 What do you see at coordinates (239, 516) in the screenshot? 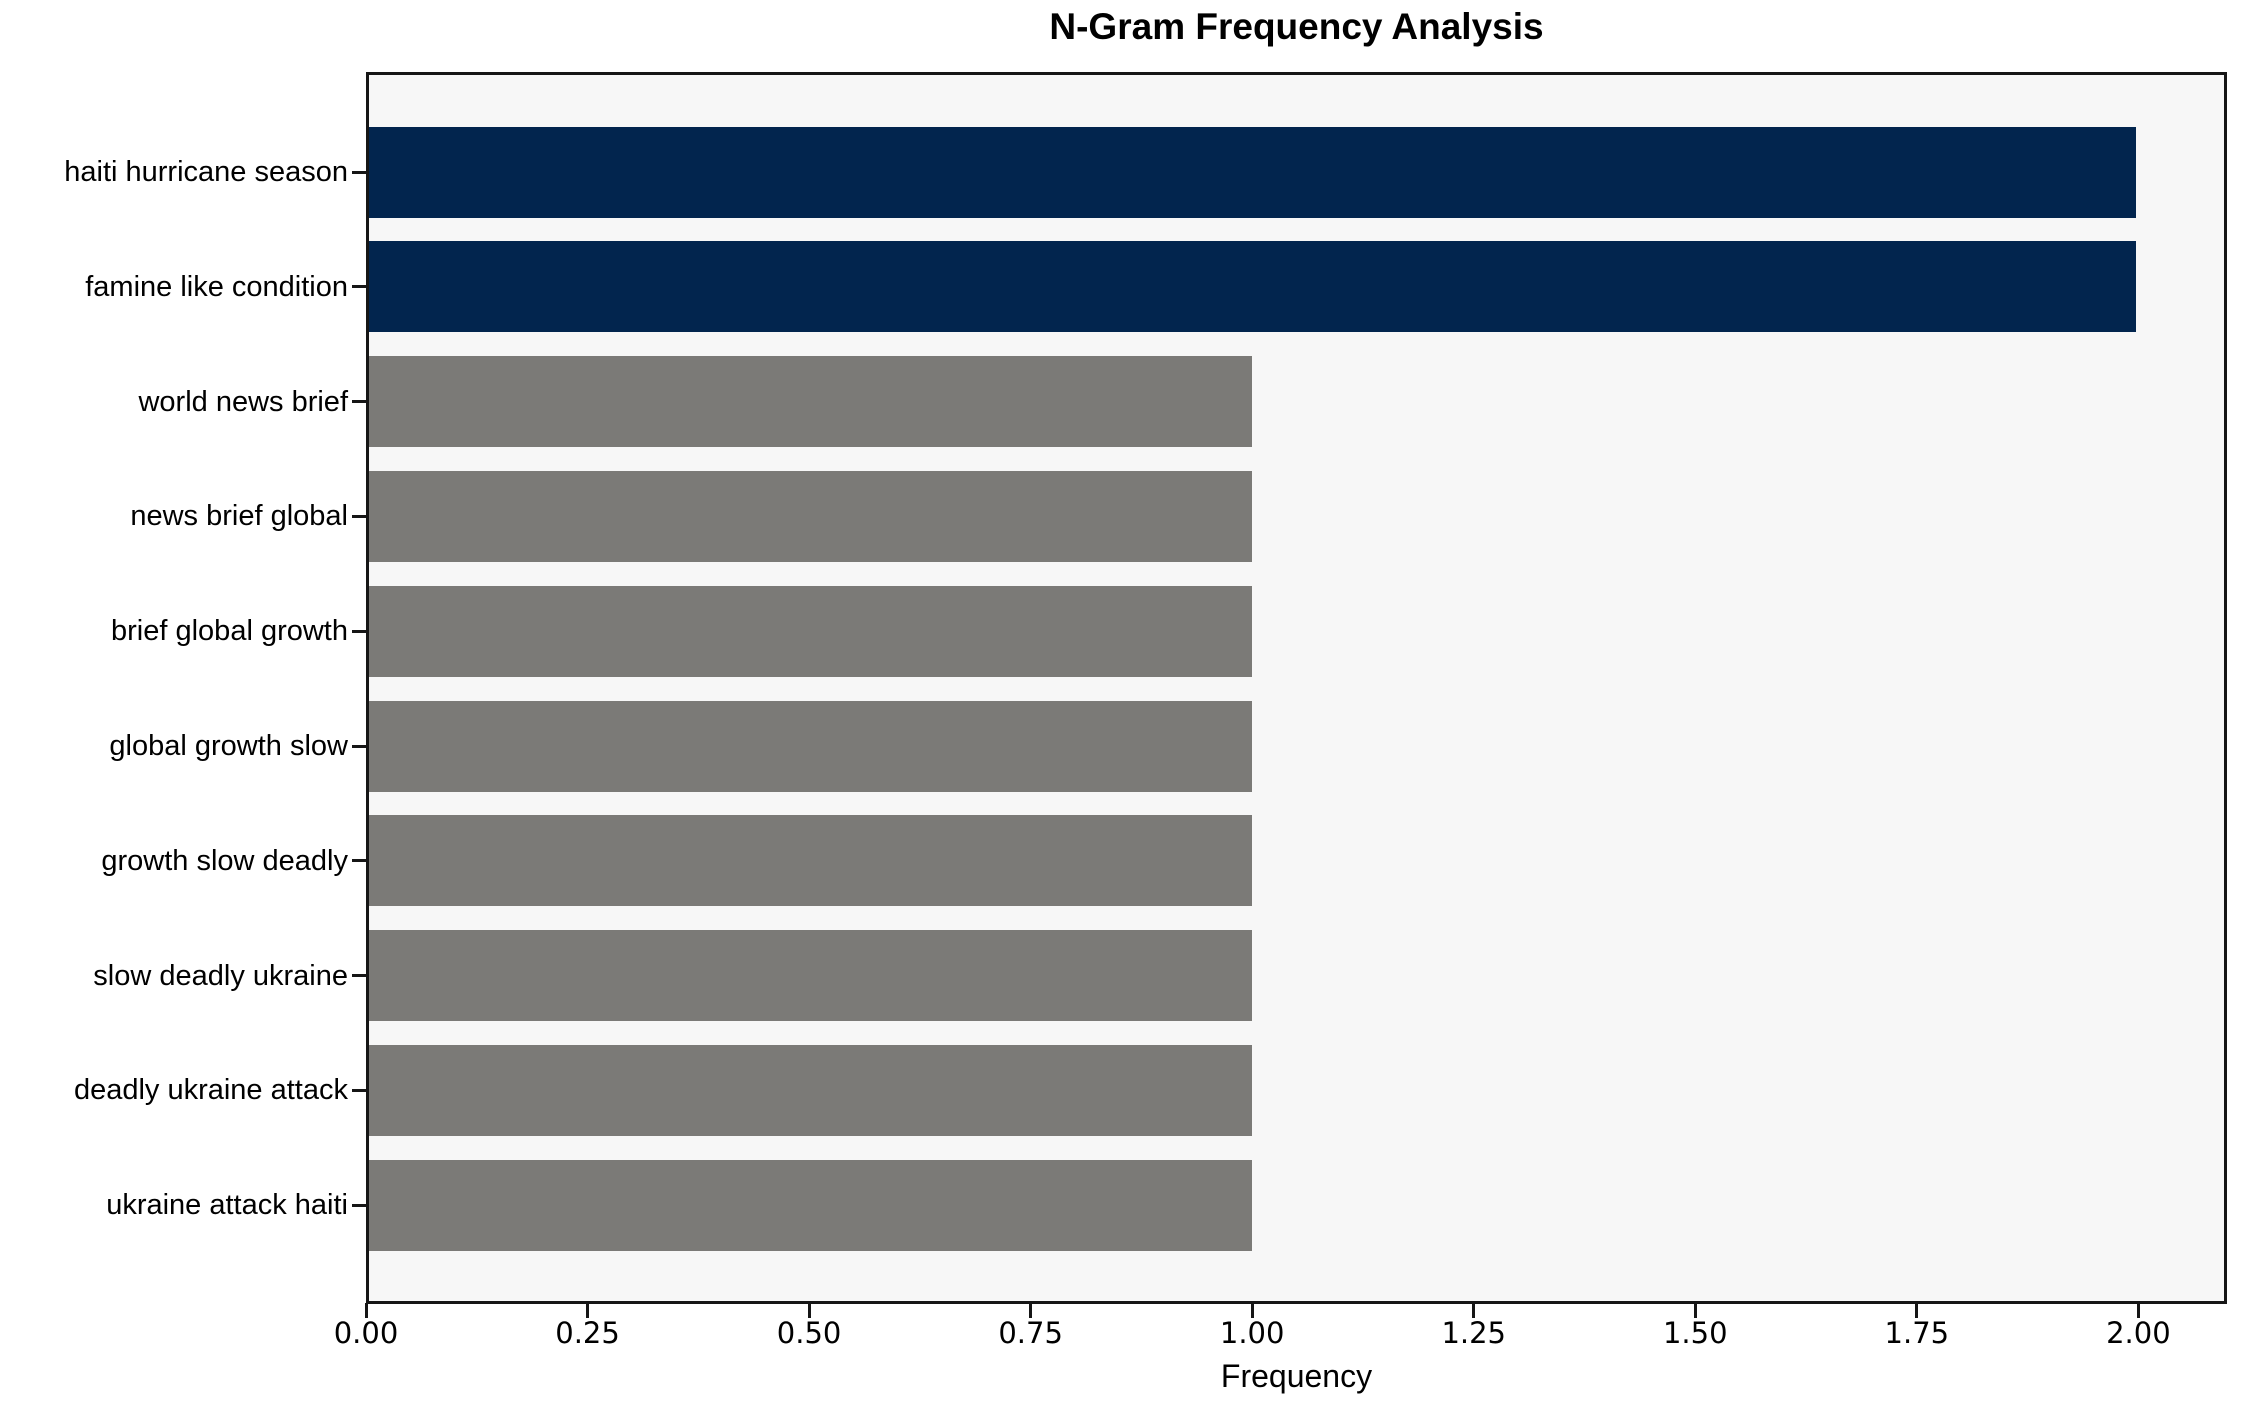
I see `y-tick-label: news brief global` at bounding box center [239, 516].